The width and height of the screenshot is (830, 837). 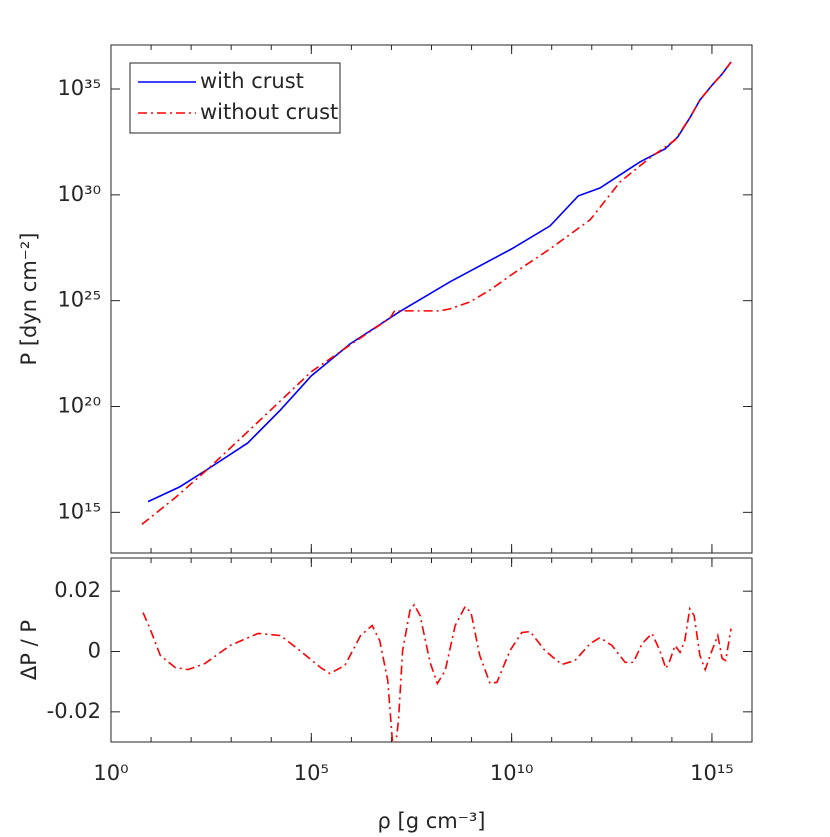 What do you see at coordinates (79, 194) in the screenshot?
I see `y-tick-label: 10³⁰` at bounding box center [79, 194].